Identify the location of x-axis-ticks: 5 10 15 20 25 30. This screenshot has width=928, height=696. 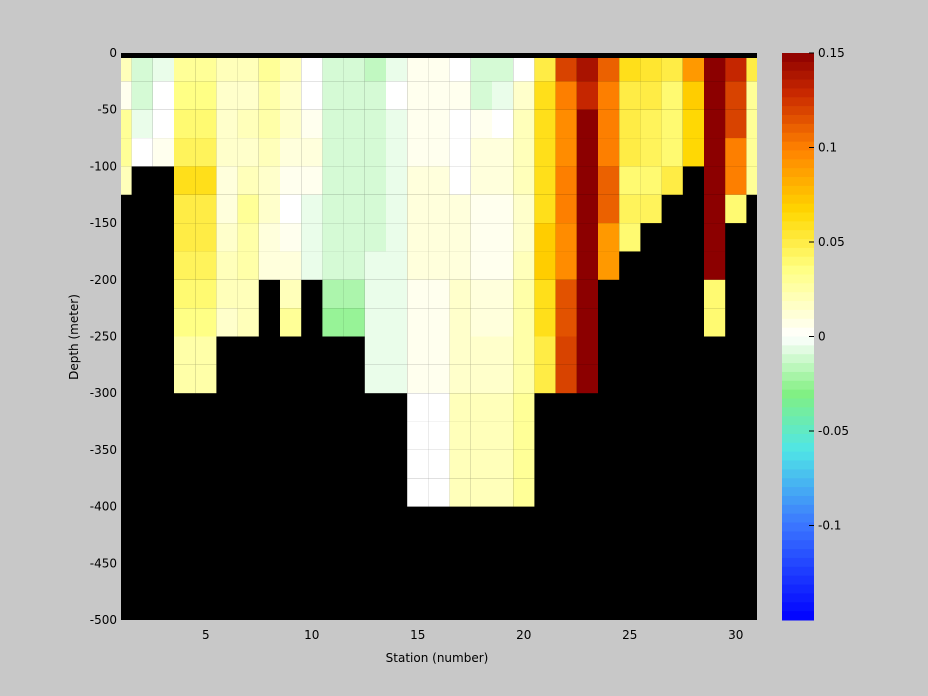
(472, 635).